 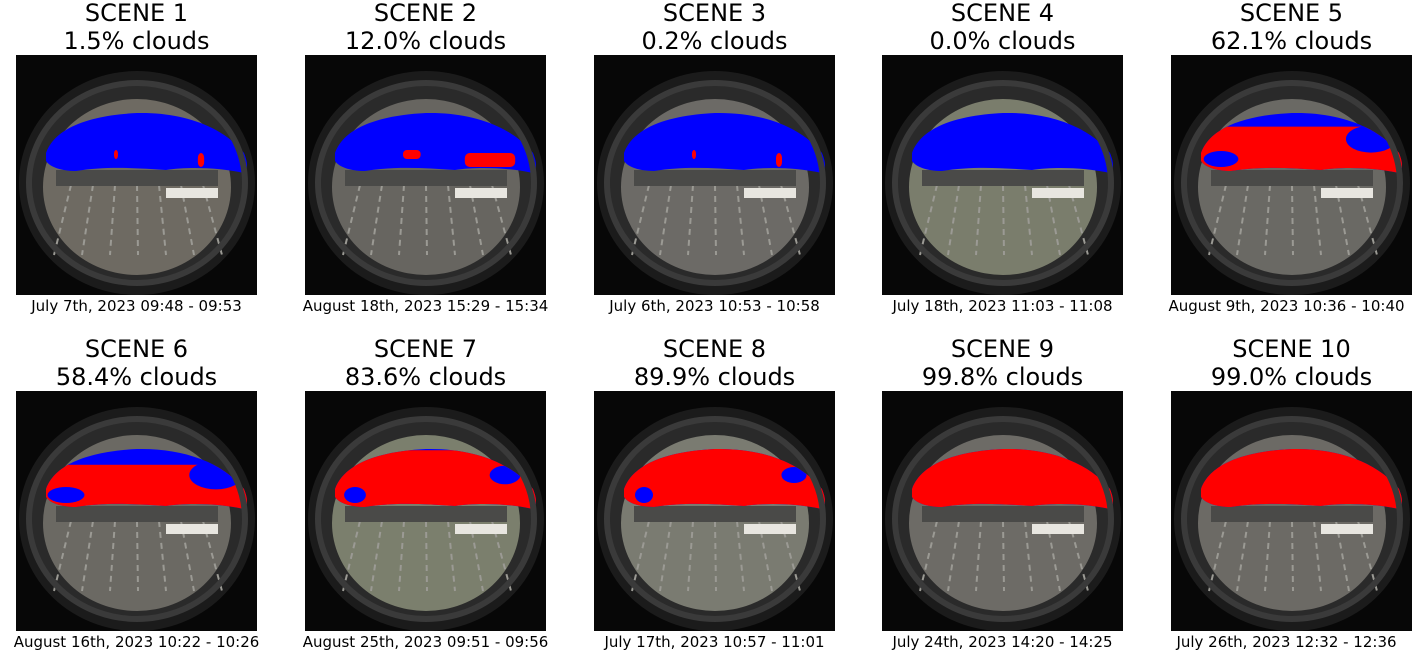 What do you see at coordinates (714, 27) in the screenshot?
I see `scene-title: SCENE 3 0.2% clouds` at bounding box center [714, 27].